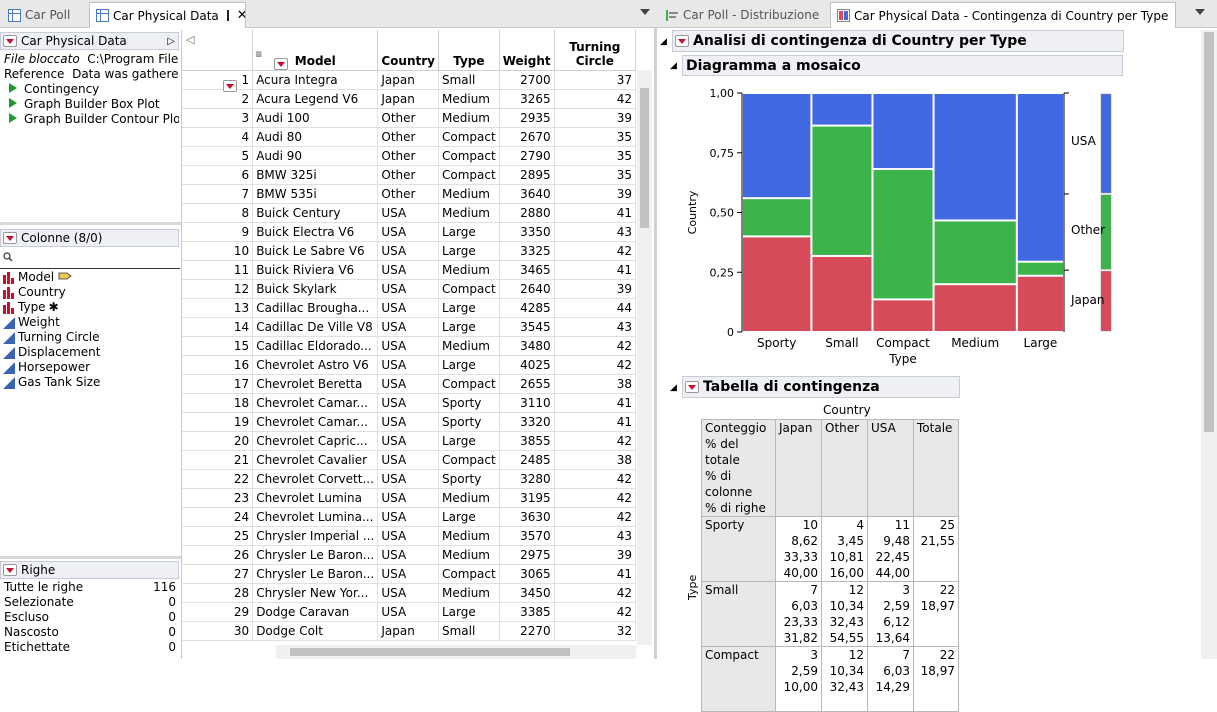 This screenshot has width=1217, height=712. Describe the element at coordinates (315, 384) in the screenshot. I see `grid-cell: Chevrolet Beretta` at that location.